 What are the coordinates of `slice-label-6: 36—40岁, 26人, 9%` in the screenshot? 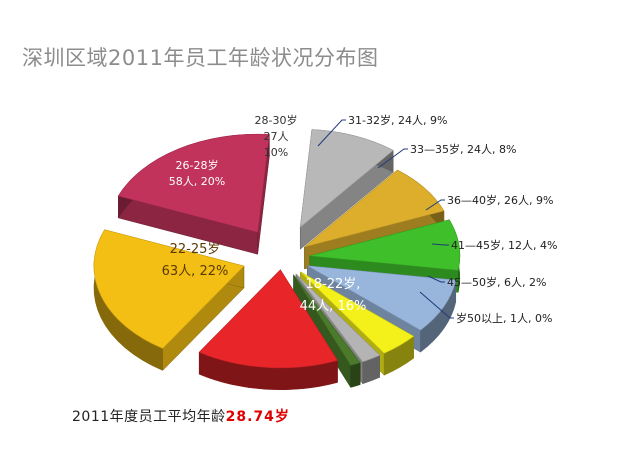 It's located at (500, 200).